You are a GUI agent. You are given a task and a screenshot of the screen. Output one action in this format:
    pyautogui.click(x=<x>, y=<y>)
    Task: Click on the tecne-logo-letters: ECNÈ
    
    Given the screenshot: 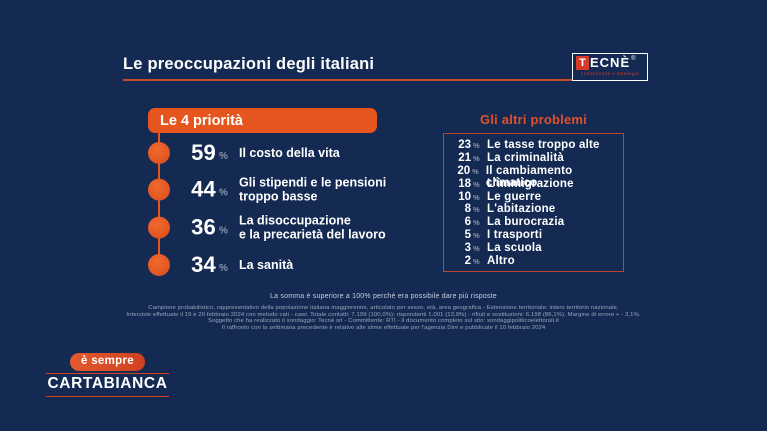 What is the action you would take?
    pyautogui.click(x=610, y=62)
    